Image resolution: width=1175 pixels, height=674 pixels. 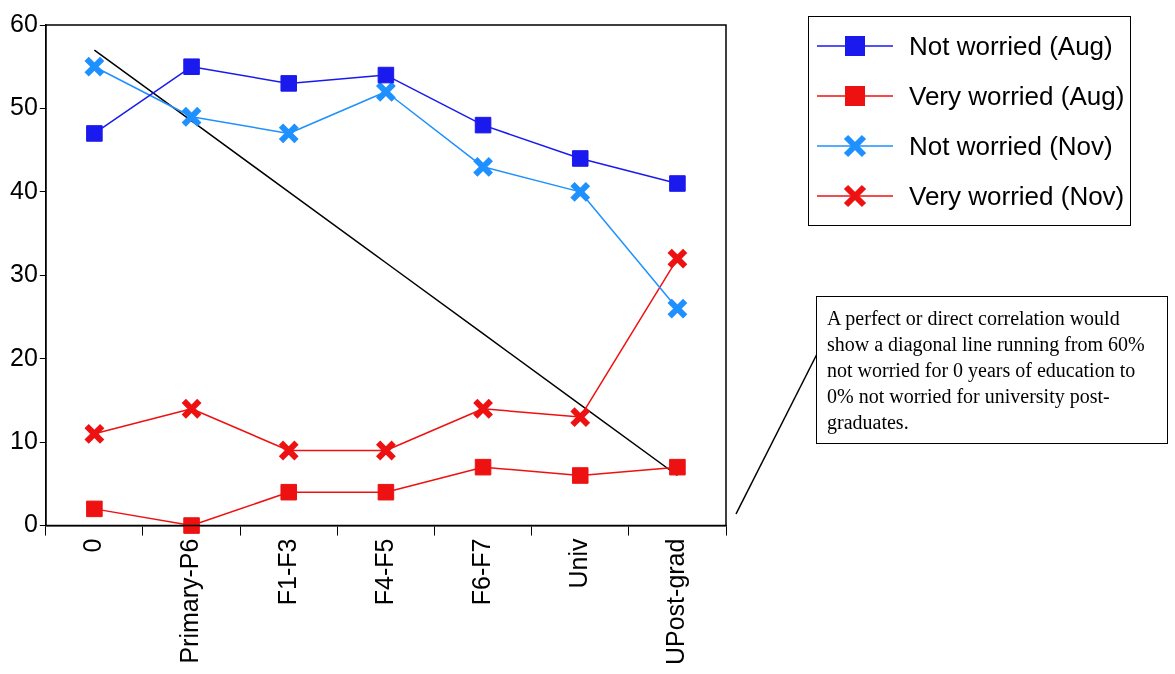 What do you see at coordinates (24, 106) in the screenshot?
I see `y-tick-label: 50` at bounding box center [24, 106].